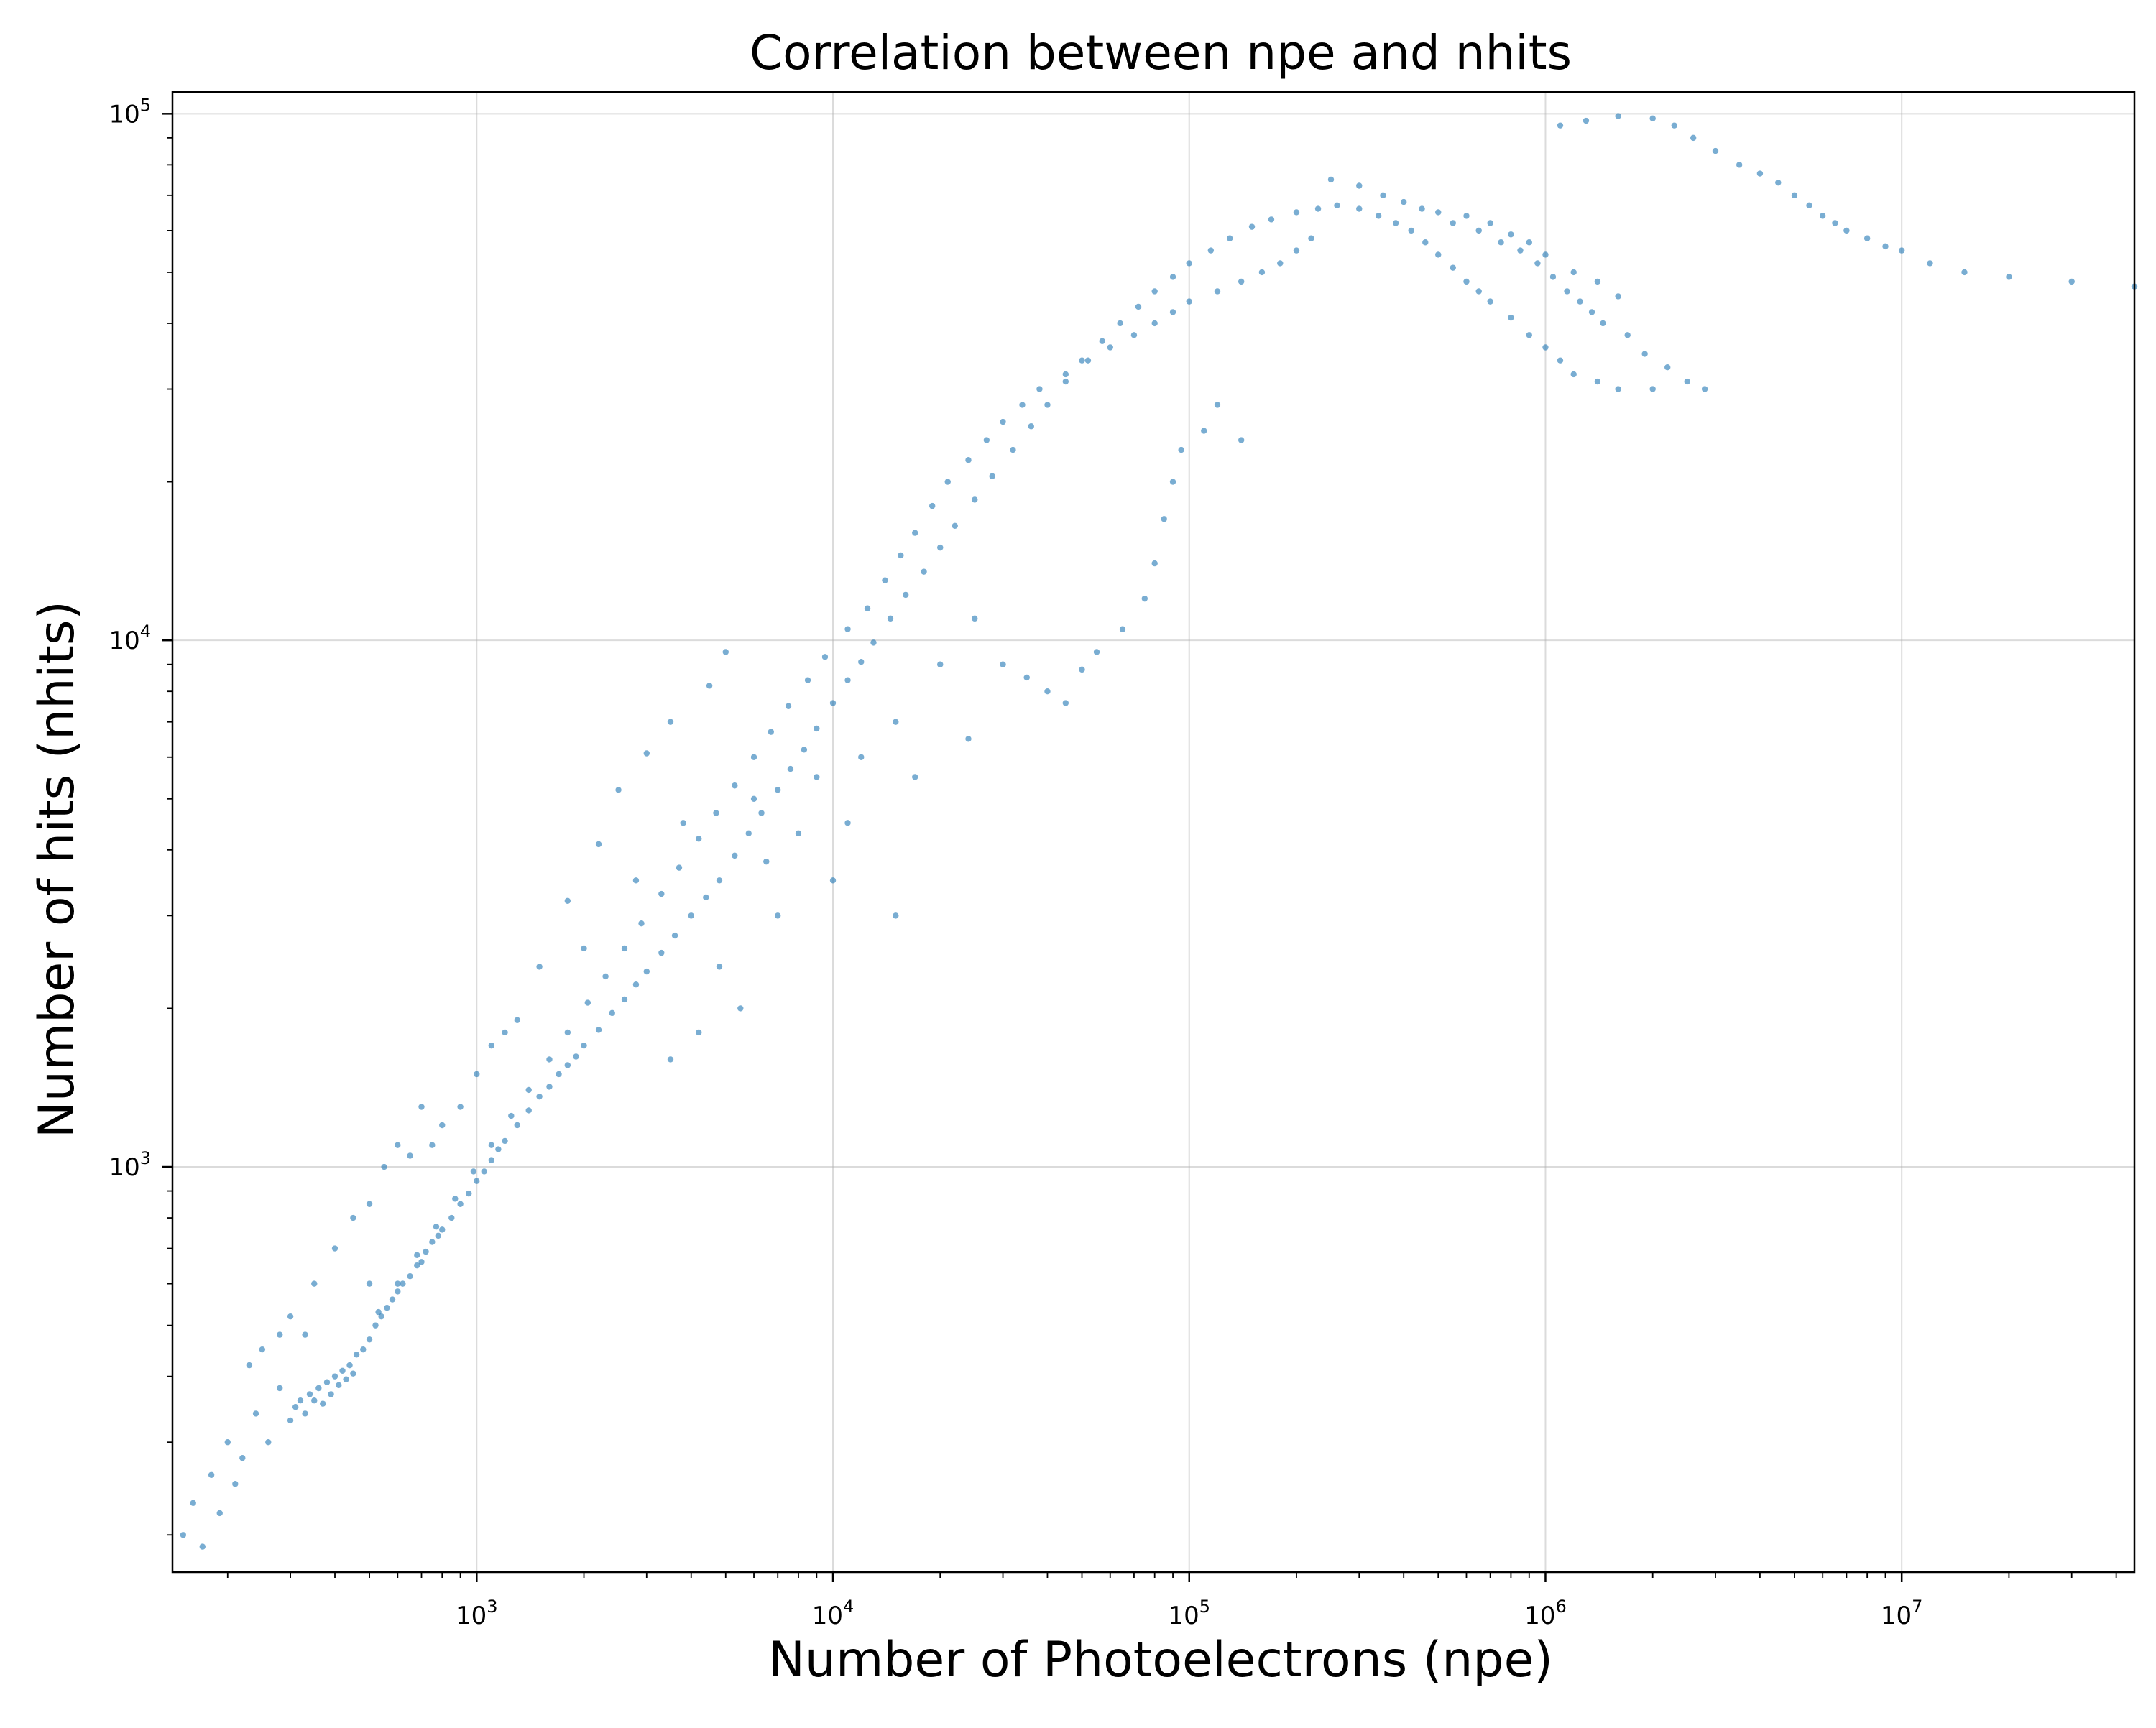  Describe the element at coordinates (1161, 52) in the screenshot. I see `chart-title: Correlation between npe and nhits` at that location.